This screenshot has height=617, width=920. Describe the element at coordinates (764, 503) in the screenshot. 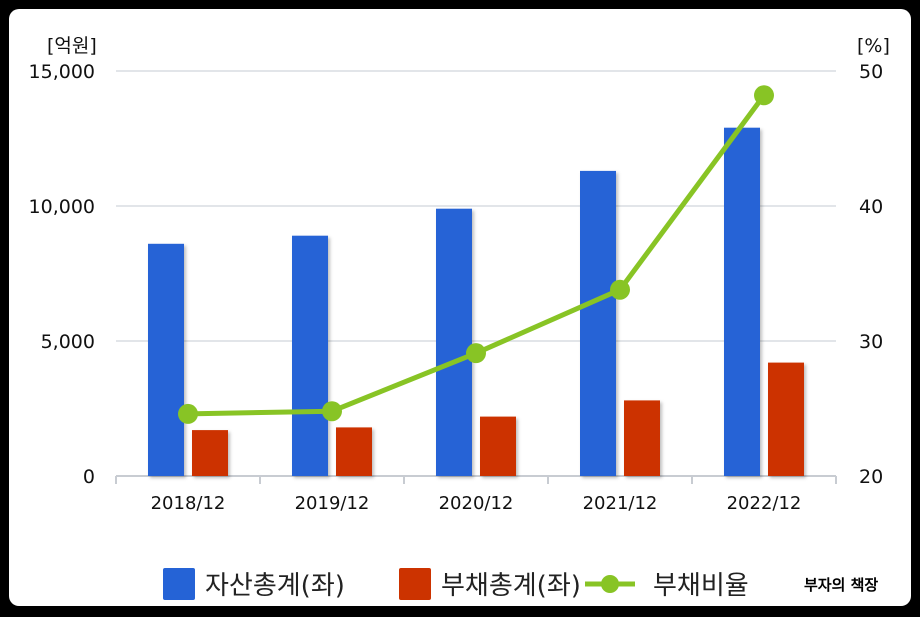

I see `x-tick-label: 2022/12` at that location.